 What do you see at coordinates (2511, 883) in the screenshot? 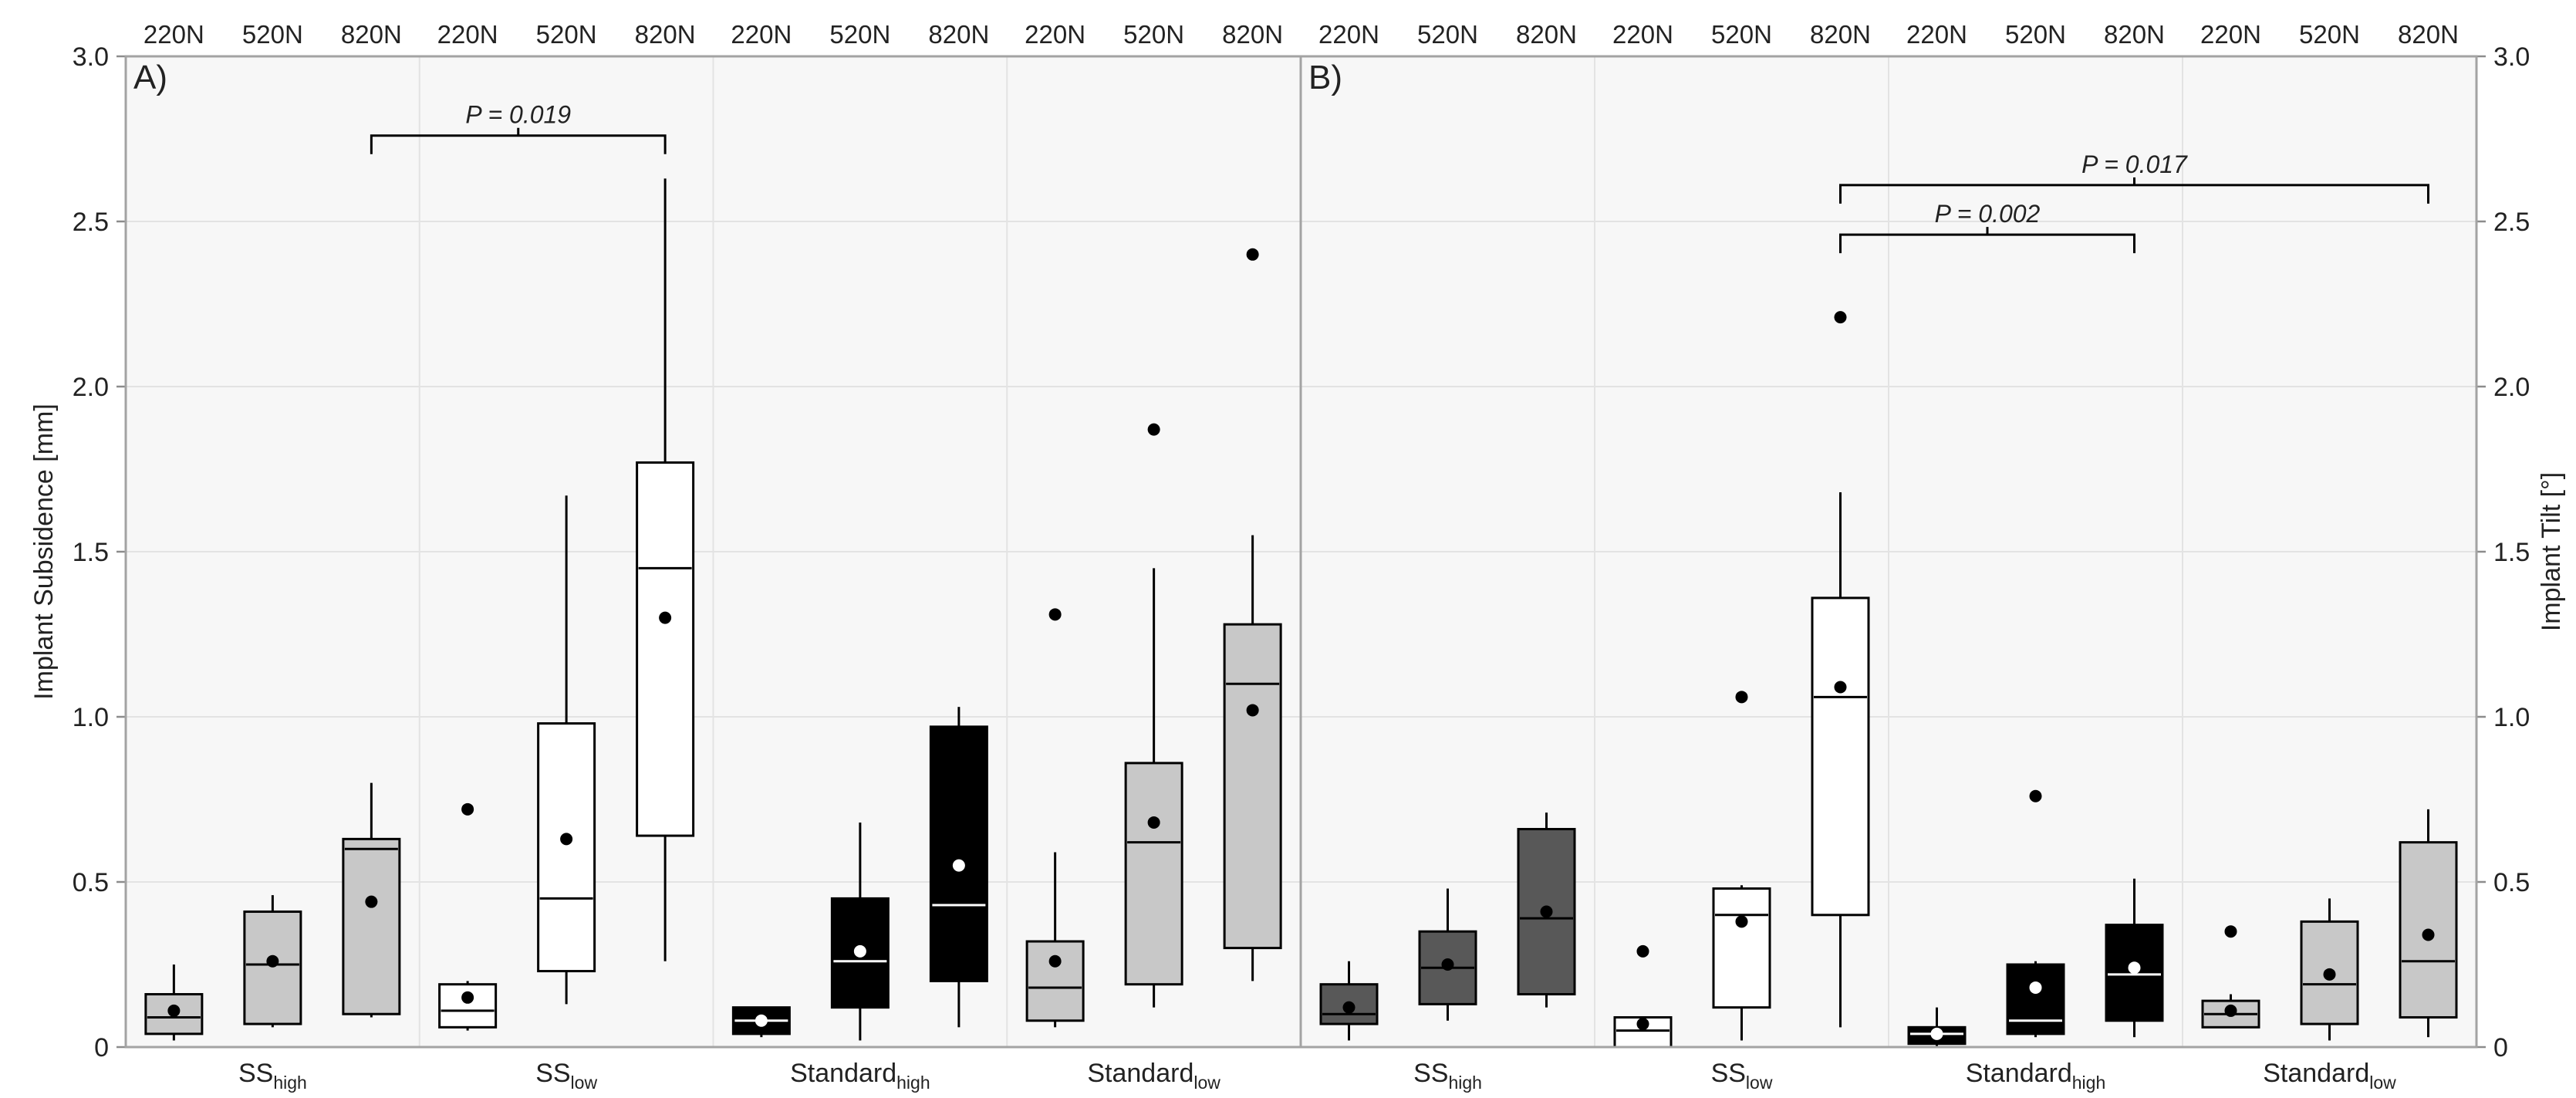
I see `y-tick-label: 0.5` at bounding box center [2511, 883].